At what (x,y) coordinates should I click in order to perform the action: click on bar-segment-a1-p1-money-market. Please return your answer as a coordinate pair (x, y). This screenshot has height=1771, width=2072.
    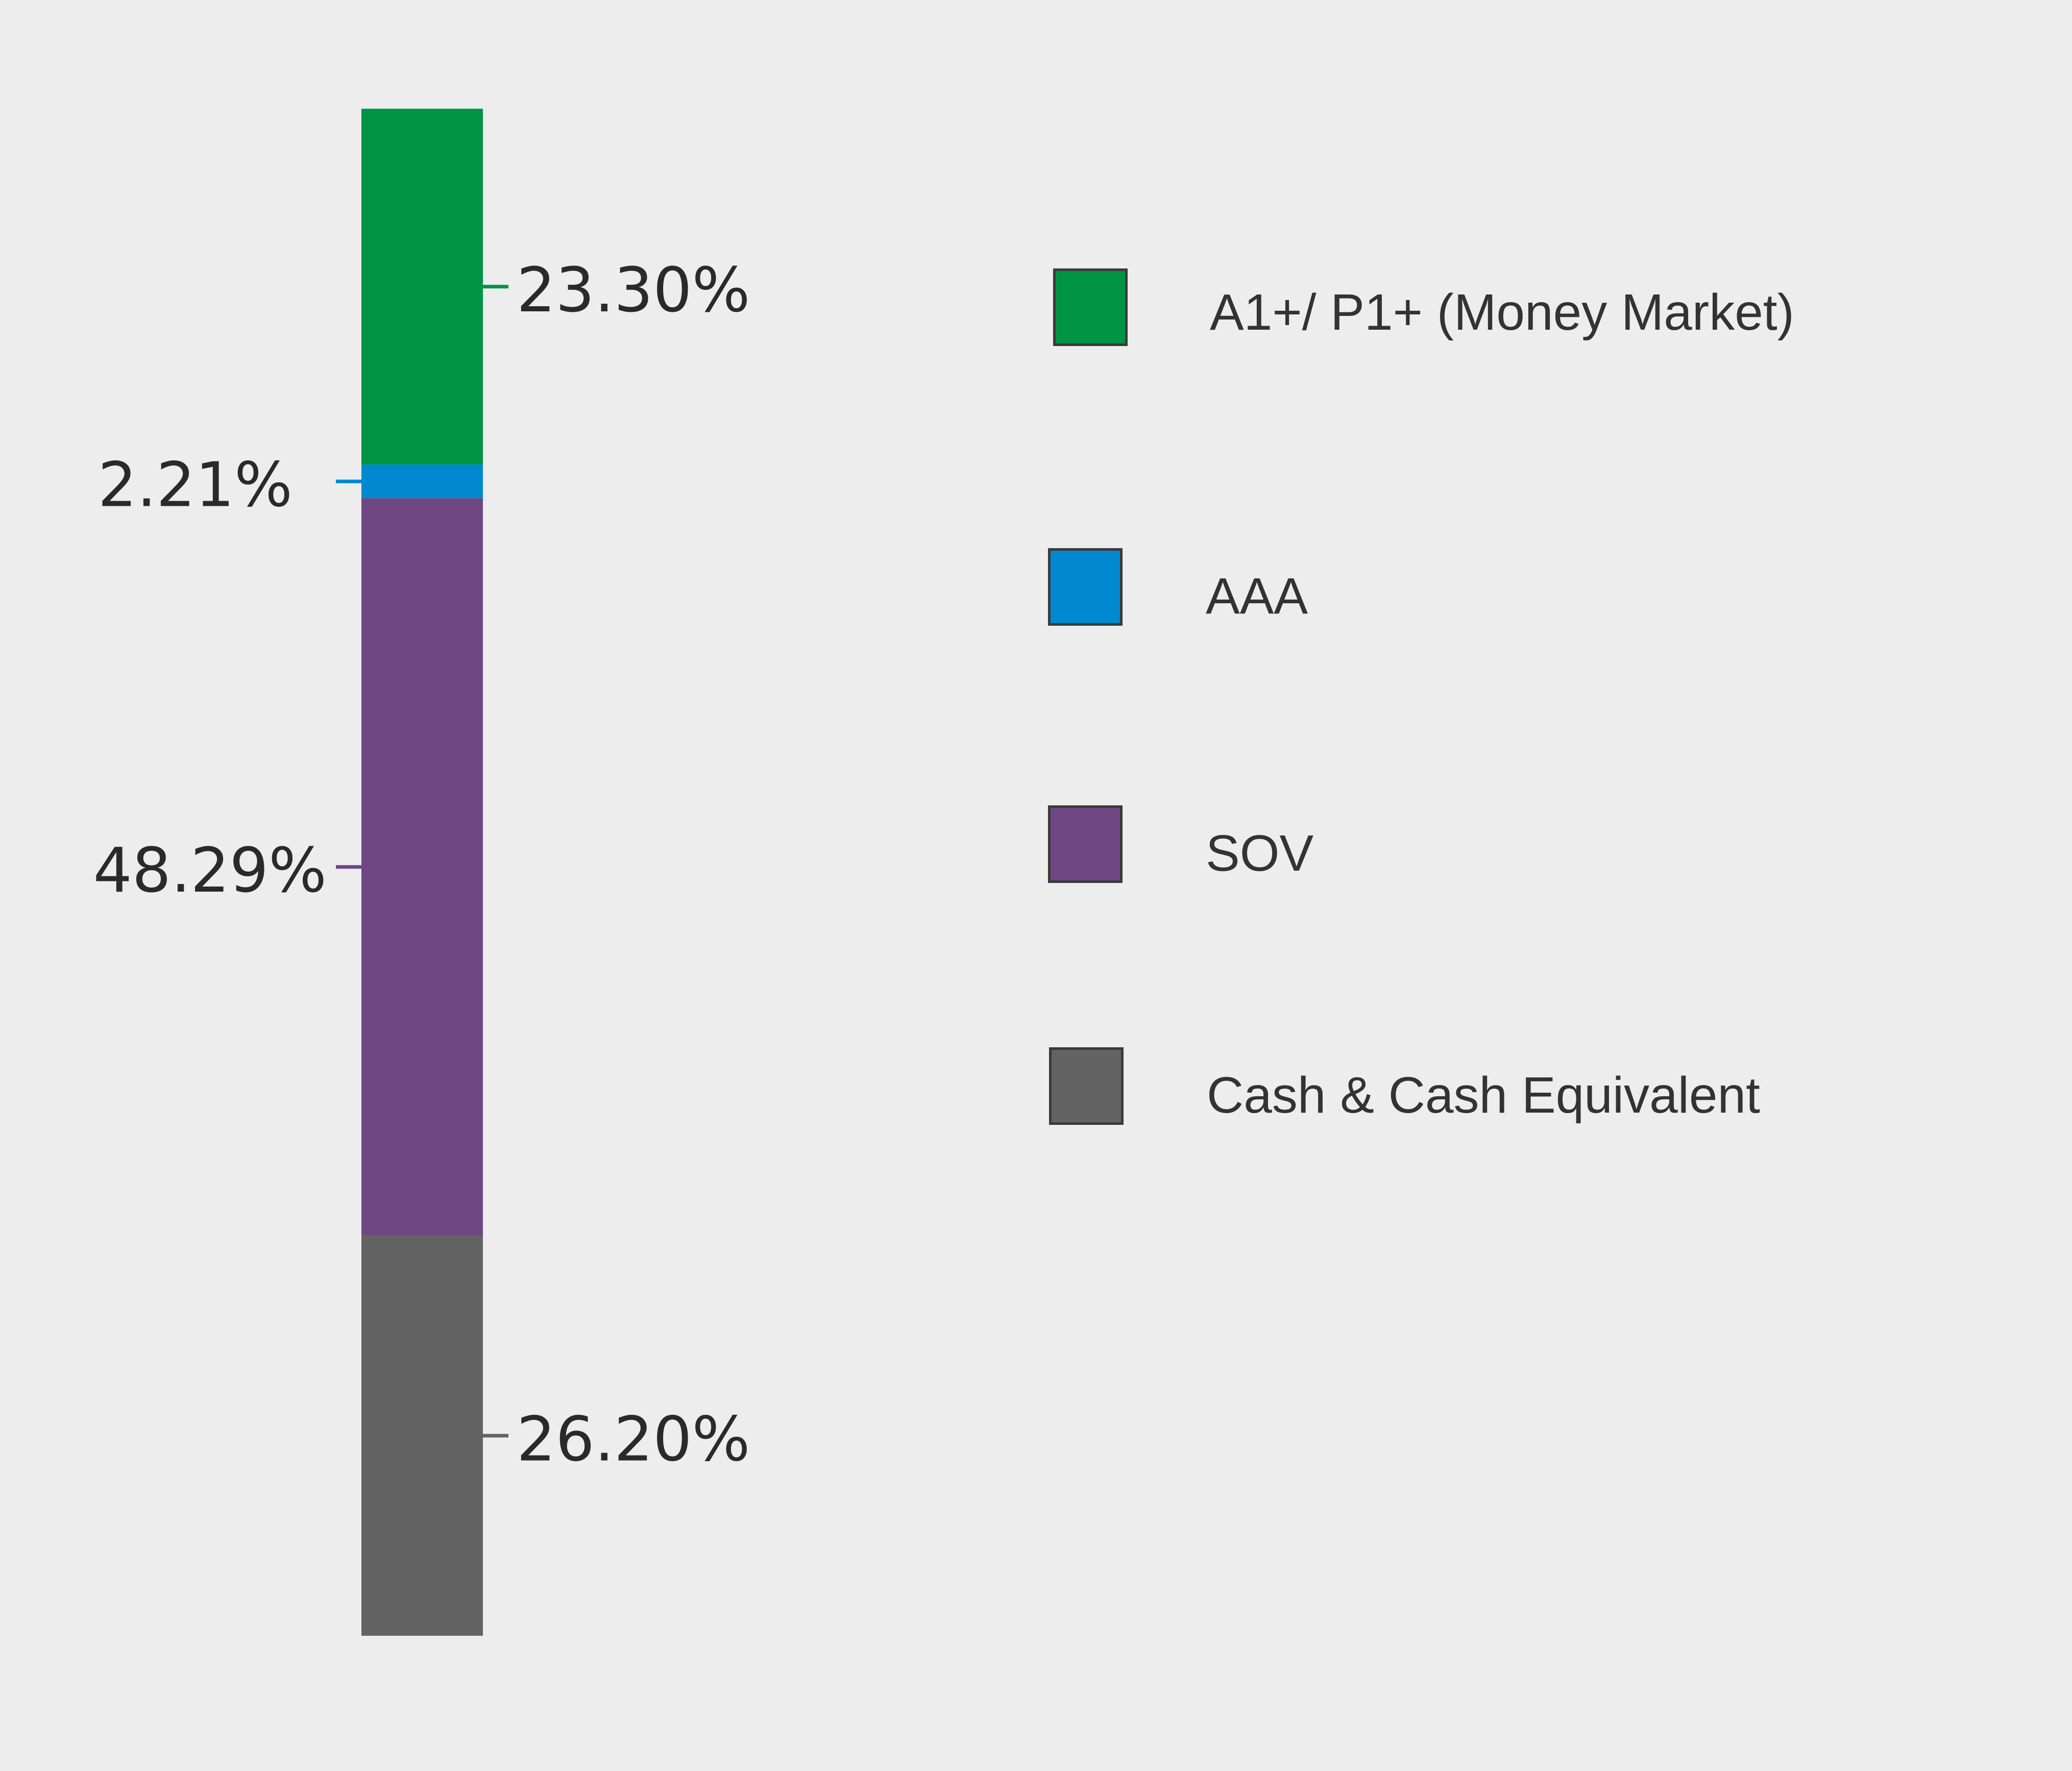
    Looking at the image, I should click on (422, 287).